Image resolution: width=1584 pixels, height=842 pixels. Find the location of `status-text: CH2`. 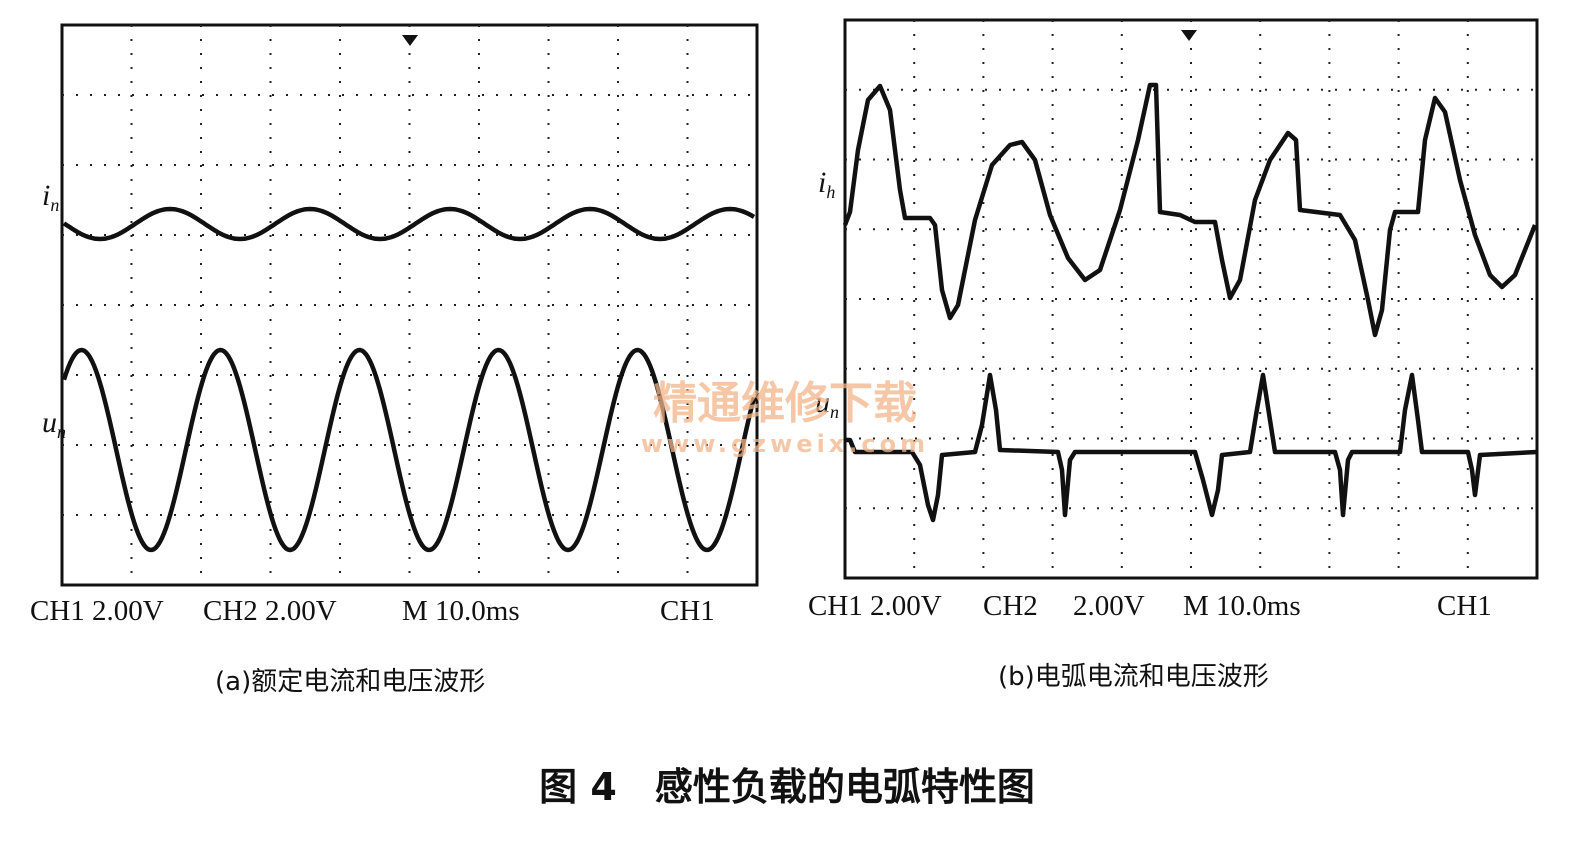

status-text: CH2 is located at coordinates (1010, 606).